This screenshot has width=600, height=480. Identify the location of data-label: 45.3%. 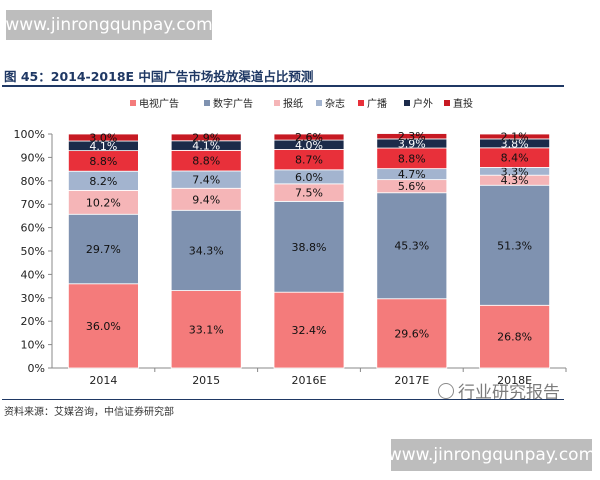
(411, 246).